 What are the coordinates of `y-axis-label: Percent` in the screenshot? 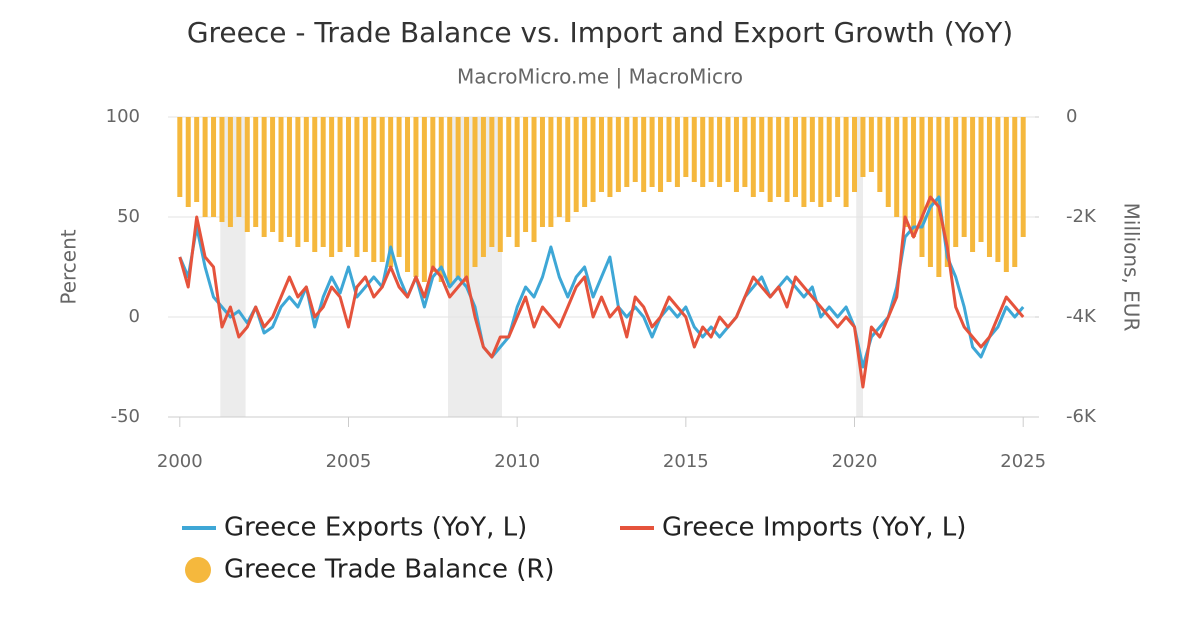 It's located at (69, 266).